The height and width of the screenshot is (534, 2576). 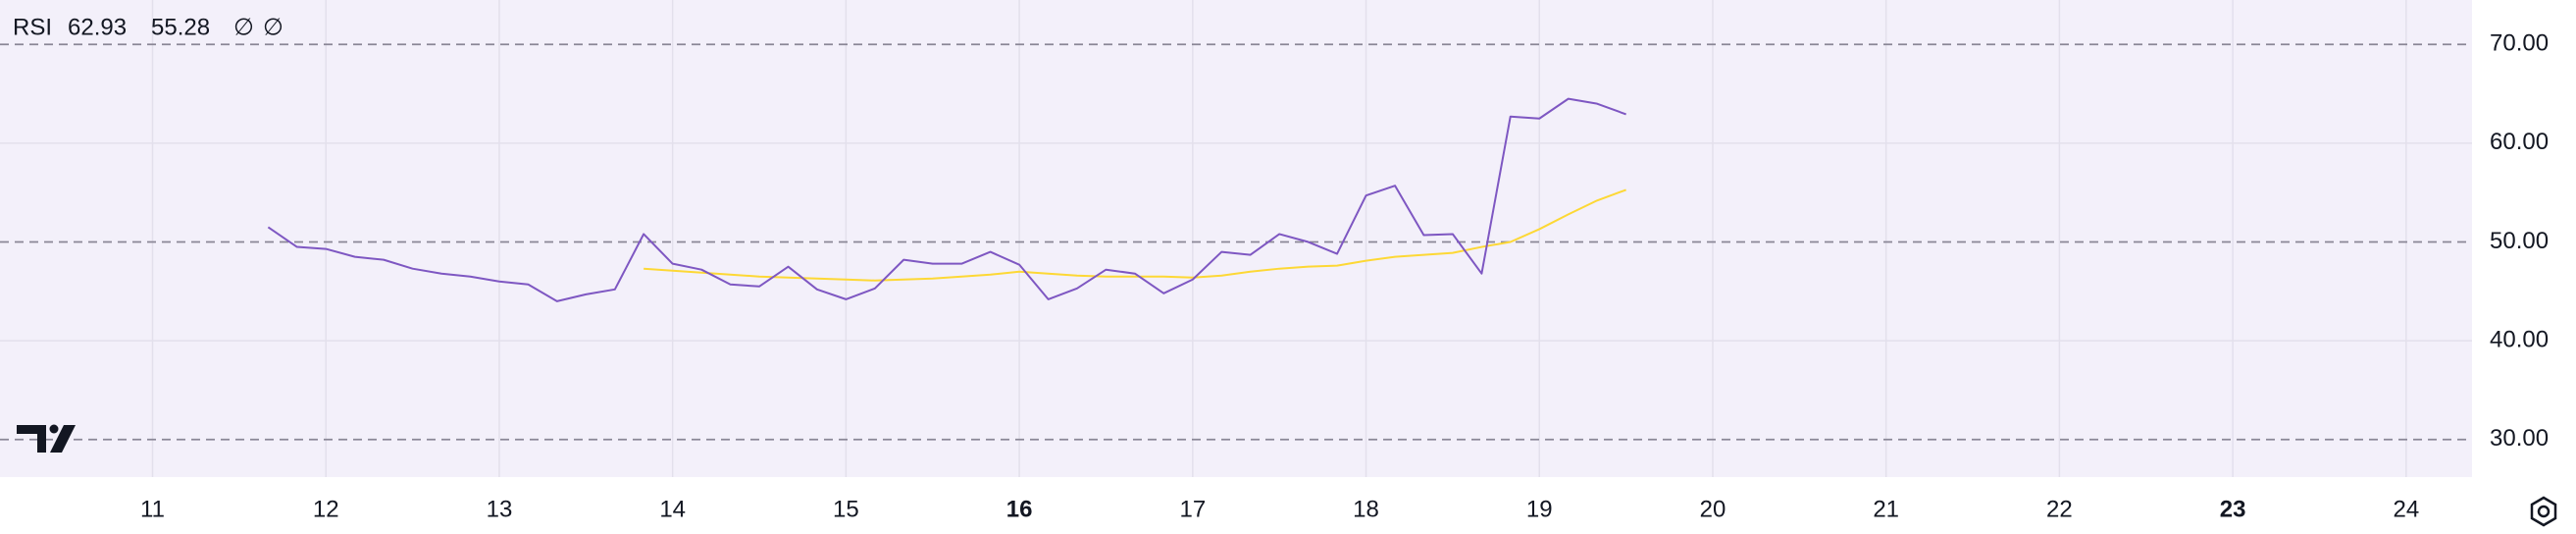 What do you see at coordinates (2519, 438) in the screenshot?
I see `y-tick-label: 30.00` at bounding box center [2519, 438].